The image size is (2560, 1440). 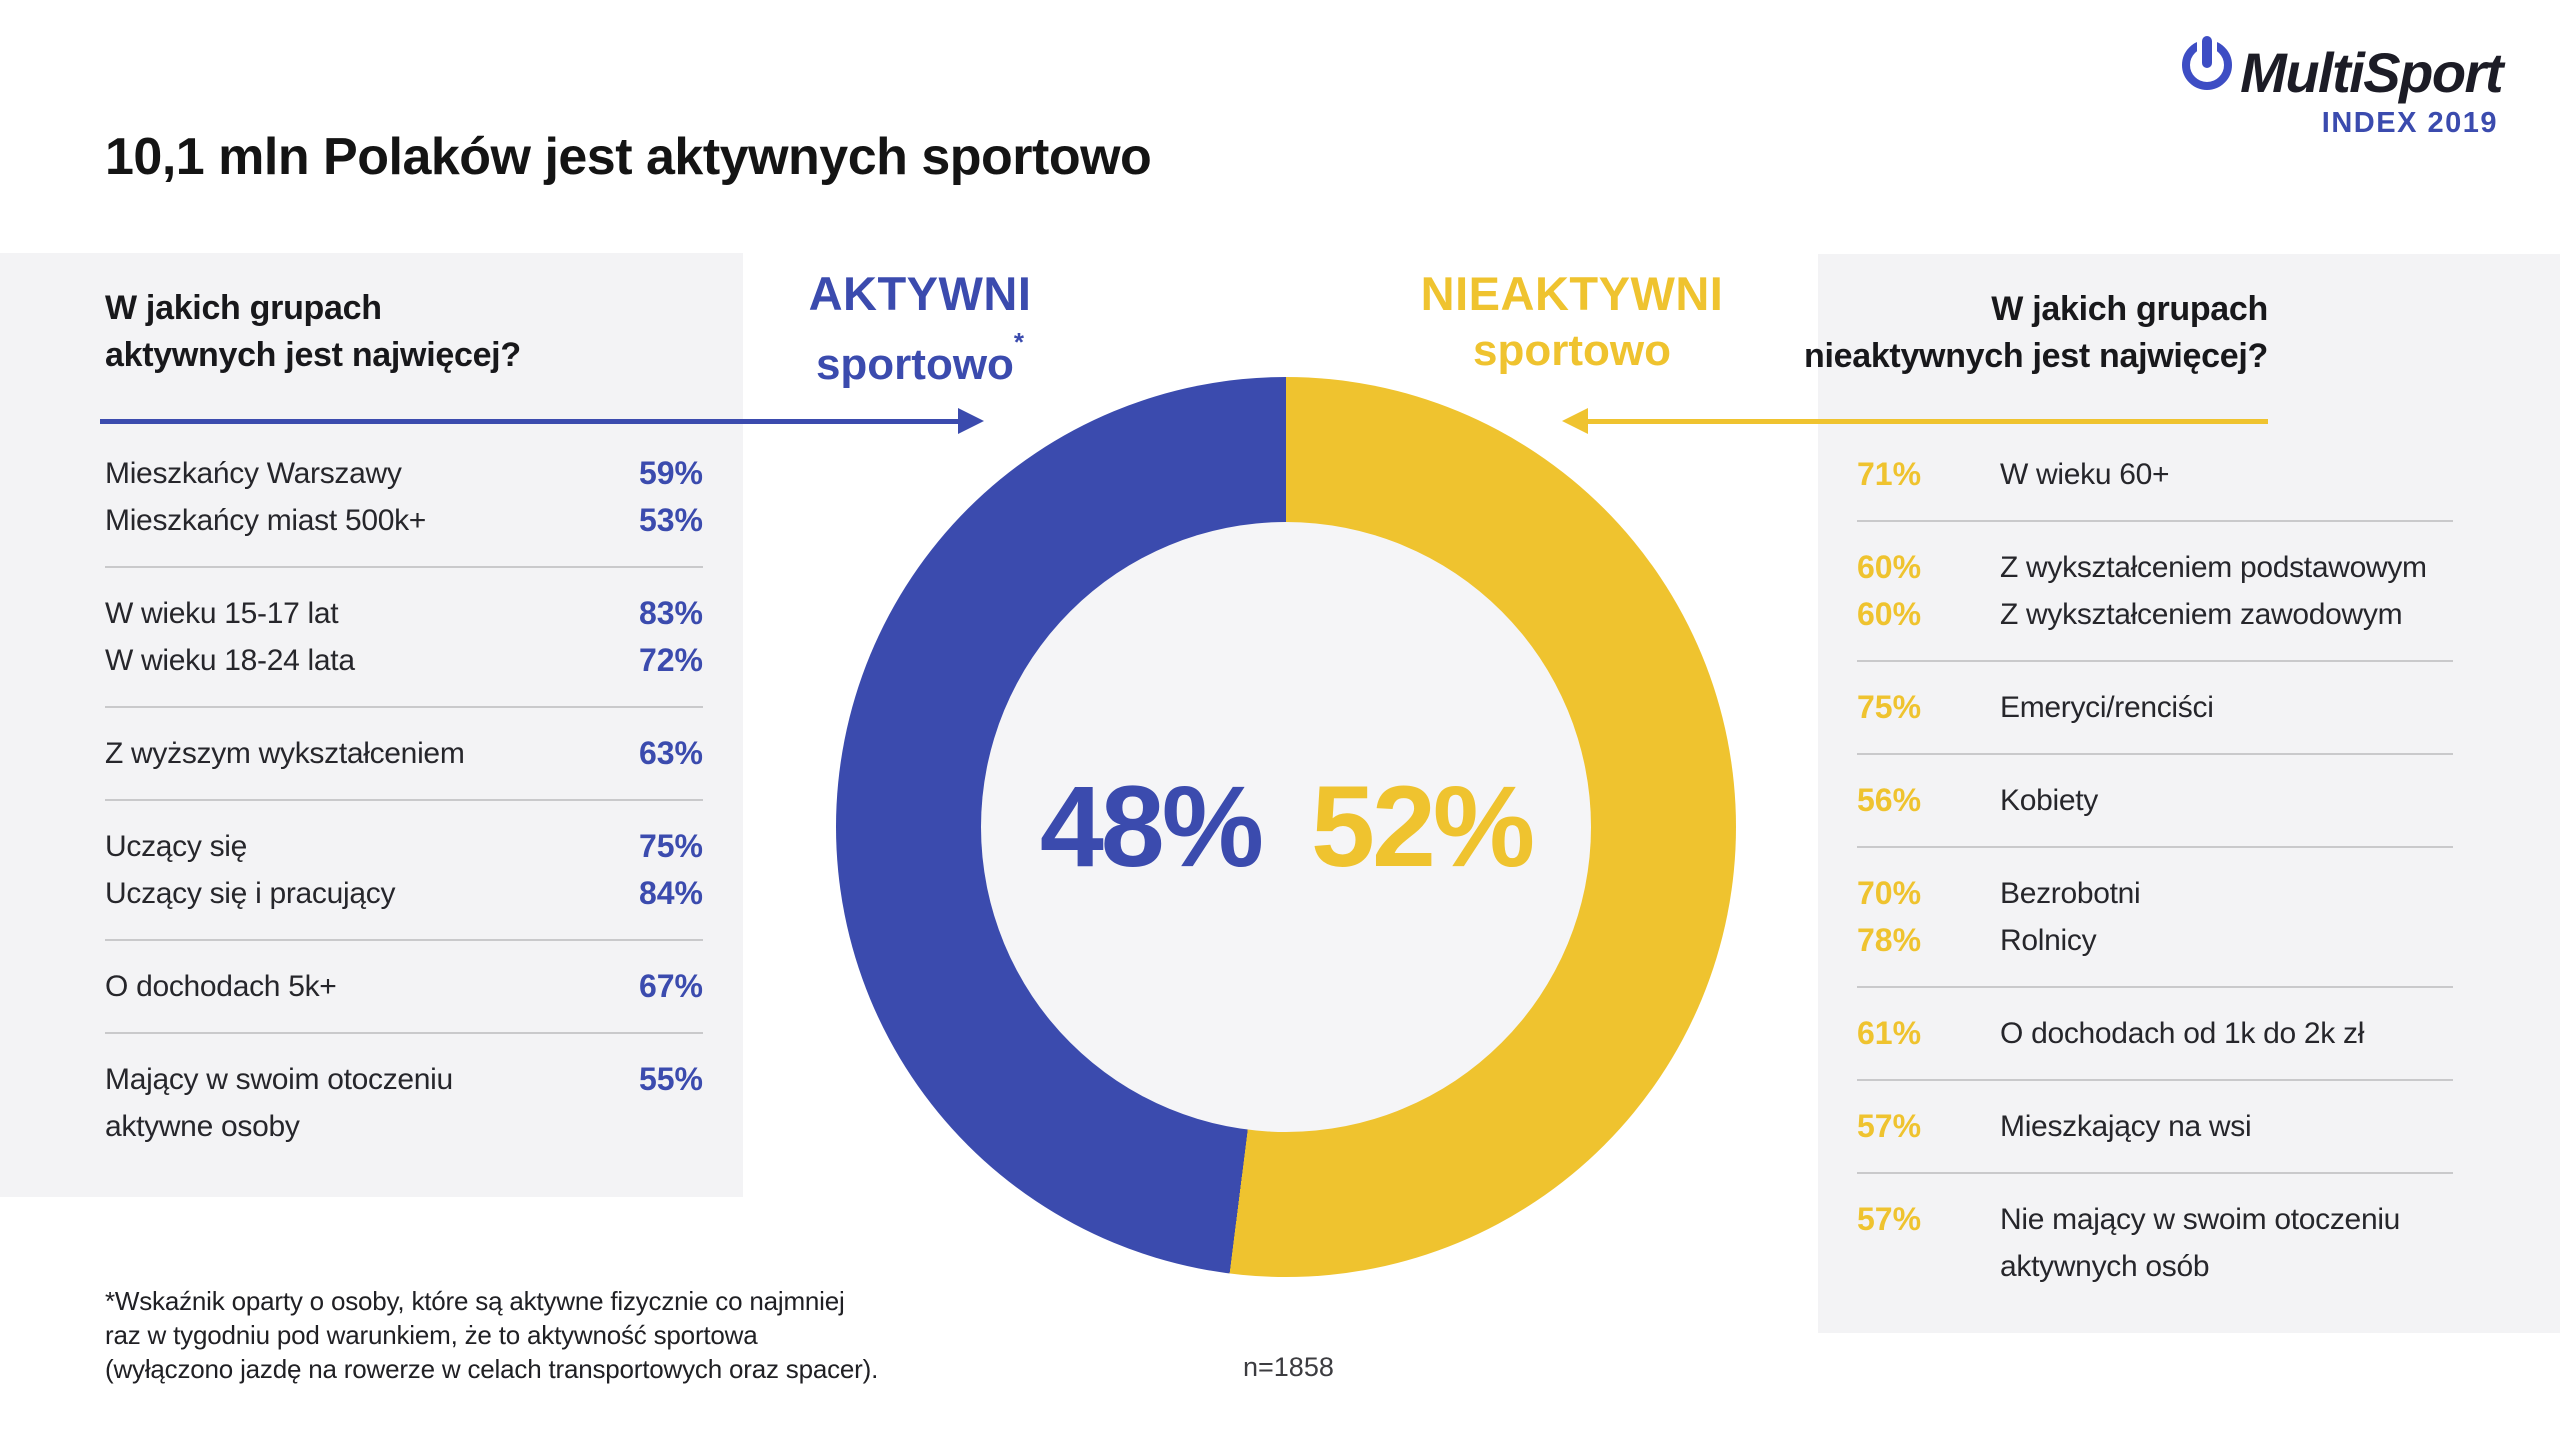 I want to click on stat-row: 60% Z wykształceniem podstawowym, so click(x=2155, y=567).